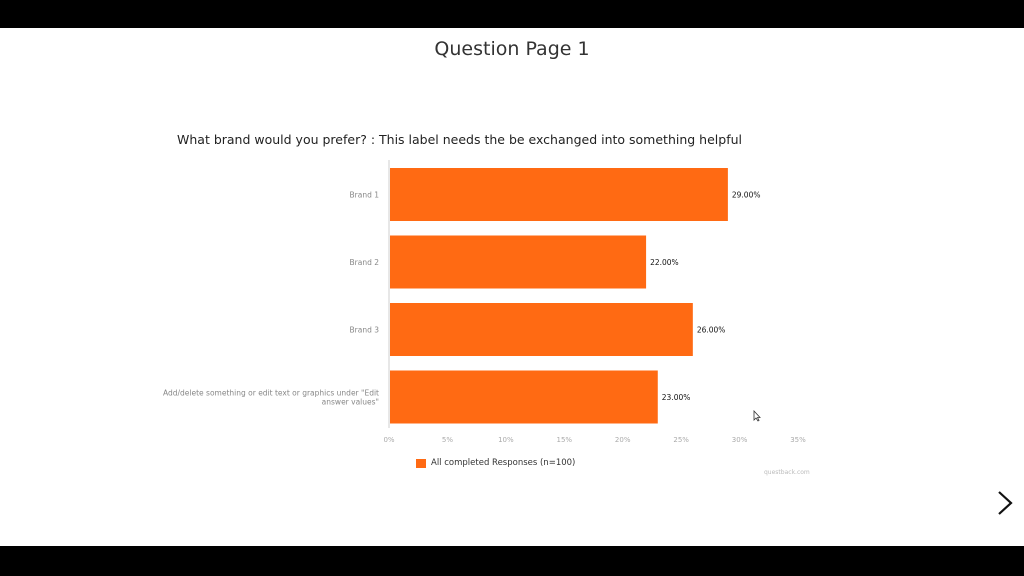 Image resolution: width=1024 pixels, height=576 pixels. I want to click on chart-credit: questback.com, so click(787, 472).